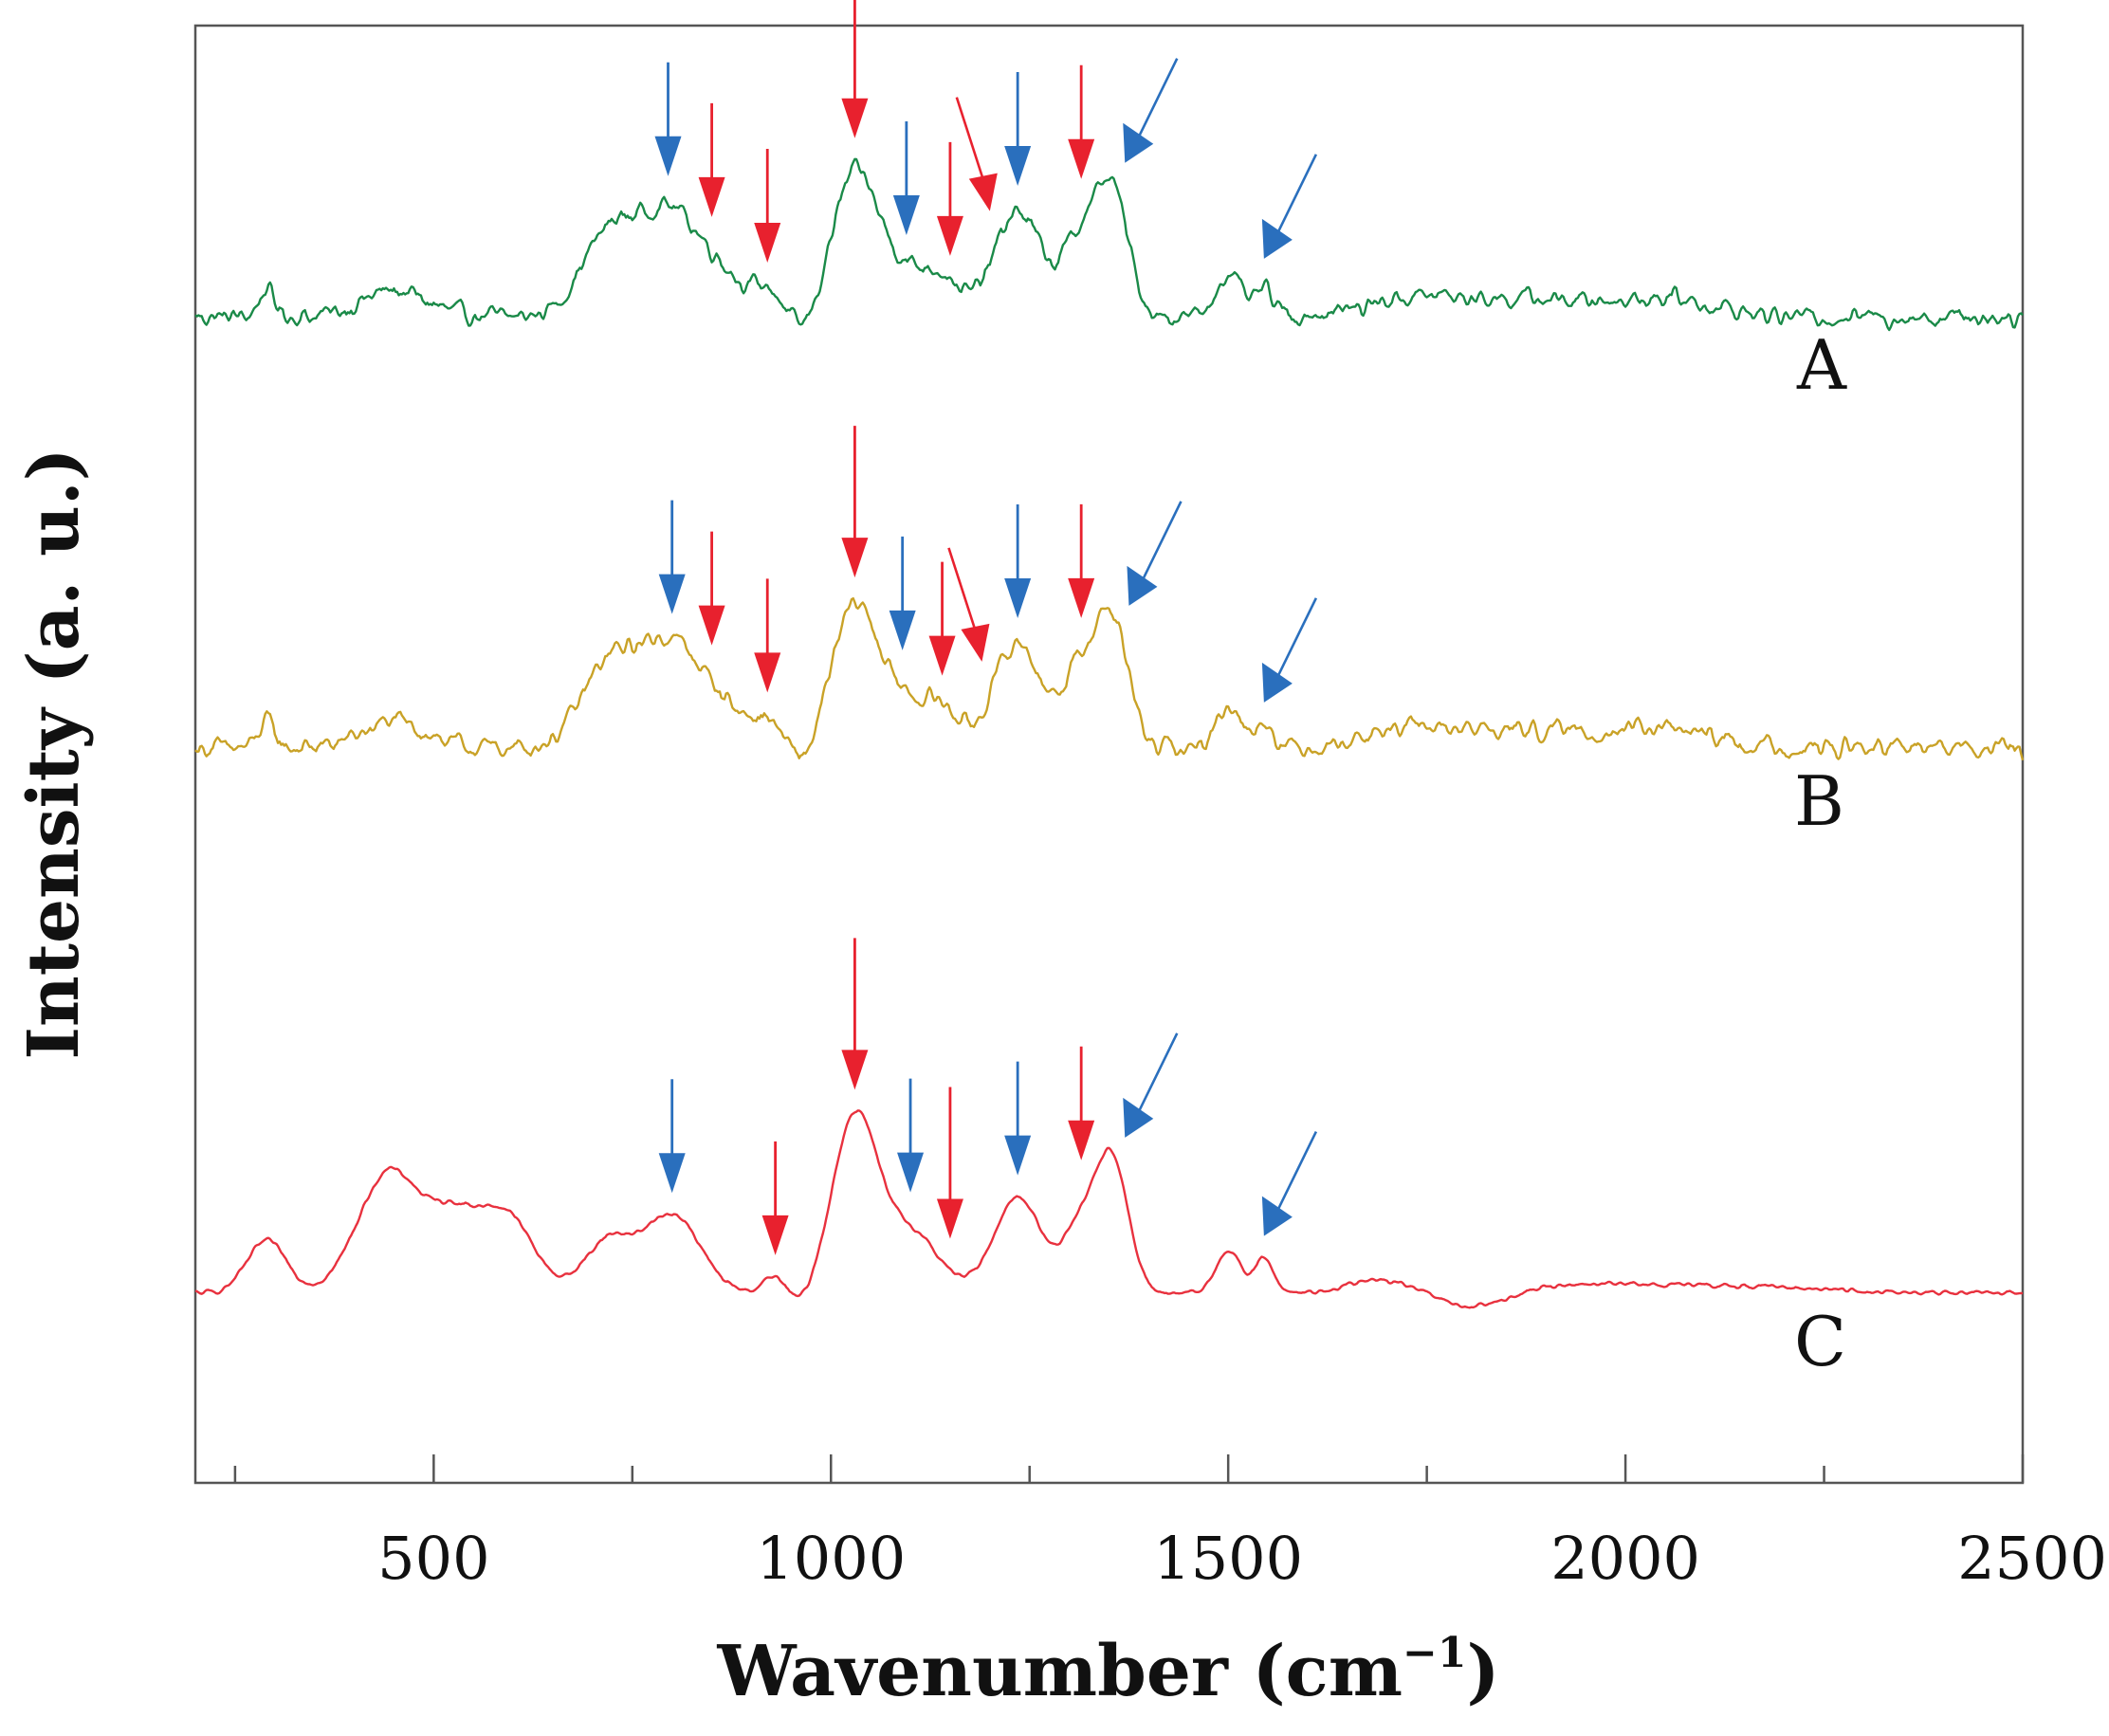  Describe the element at coordinates (1822, 365) in the screenshot. I see `series-label-A: A` at that location.